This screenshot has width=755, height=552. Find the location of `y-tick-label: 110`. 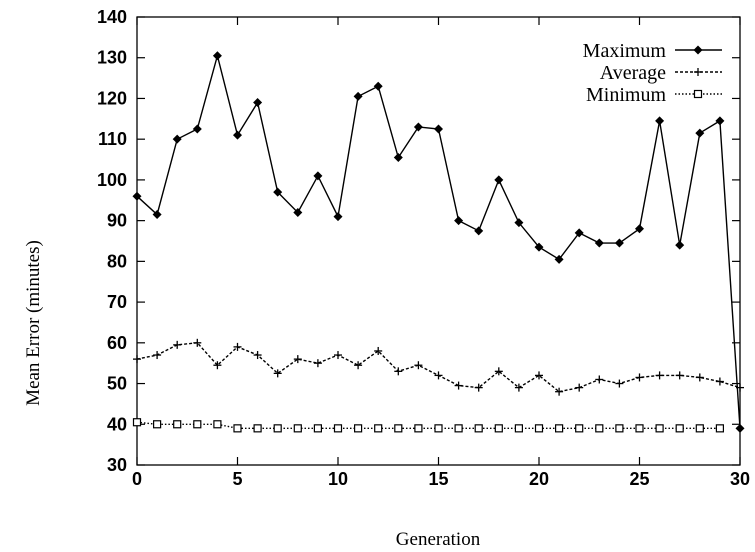

y-tick-label: 110 is located at coordinates (112, 139).